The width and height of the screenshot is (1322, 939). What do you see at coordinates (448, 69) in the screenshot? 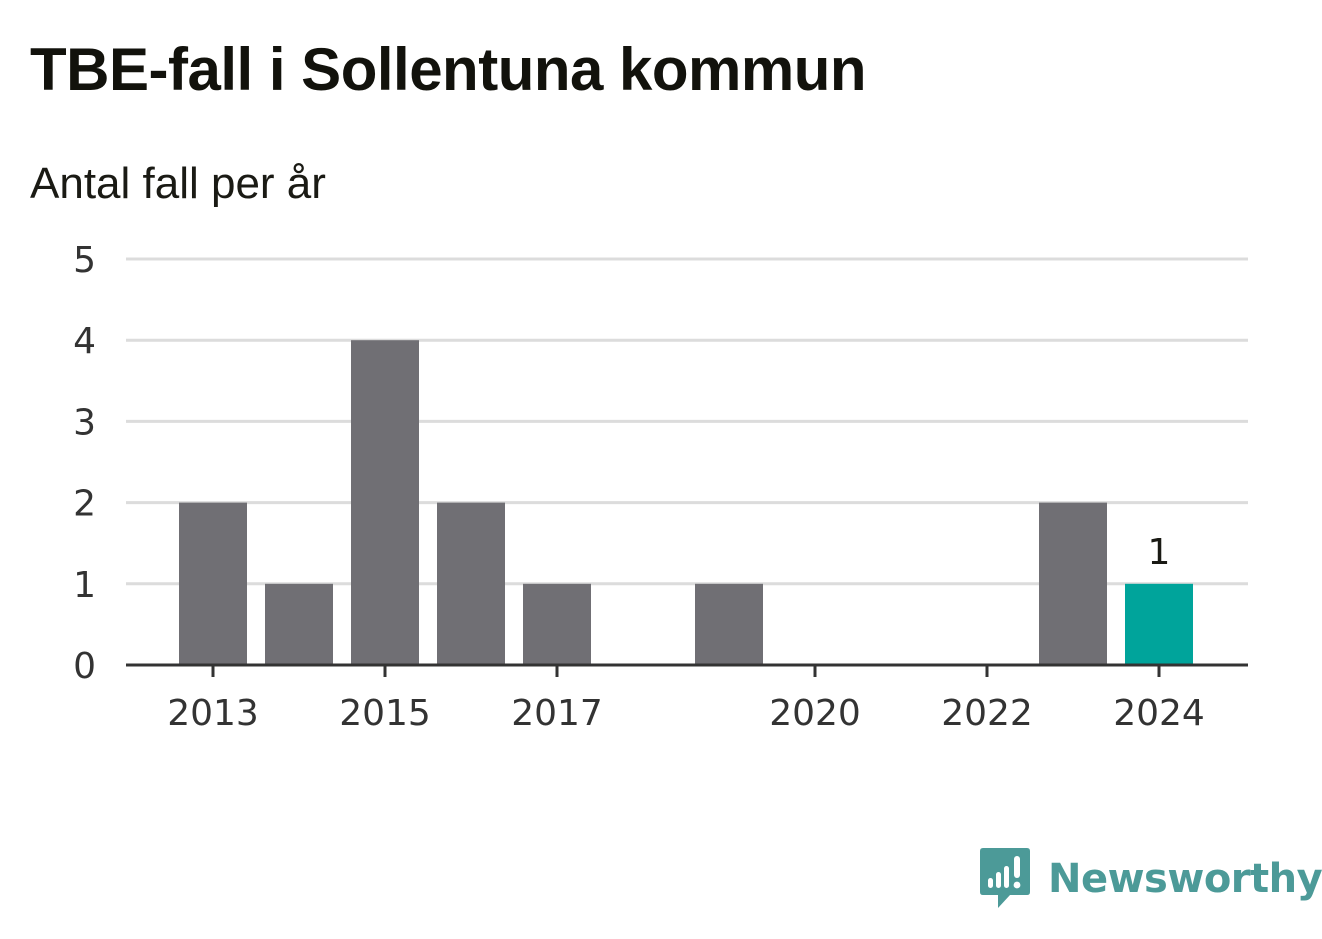
I see `chart-title: TBE-fall i Sollentuna kommun` at bounding box center [448, 69].